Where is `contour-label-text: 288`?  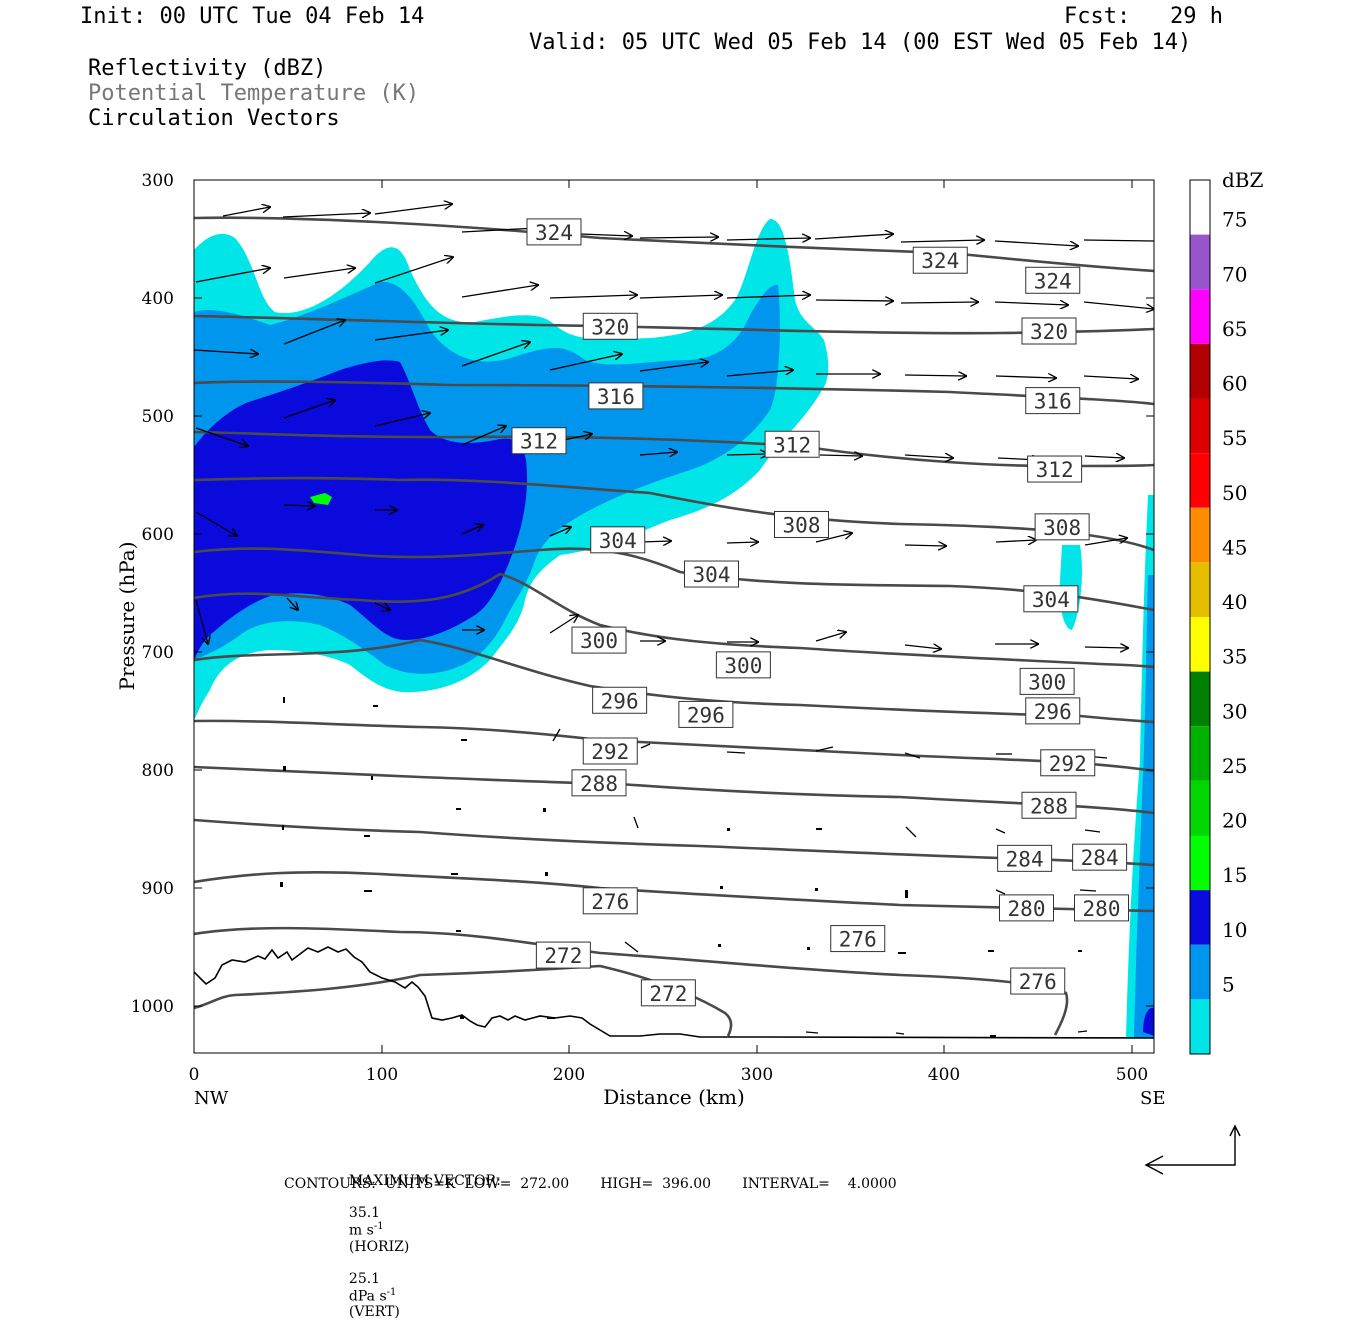 contour-label-text: 288 is located at coordinates (1049, 806).